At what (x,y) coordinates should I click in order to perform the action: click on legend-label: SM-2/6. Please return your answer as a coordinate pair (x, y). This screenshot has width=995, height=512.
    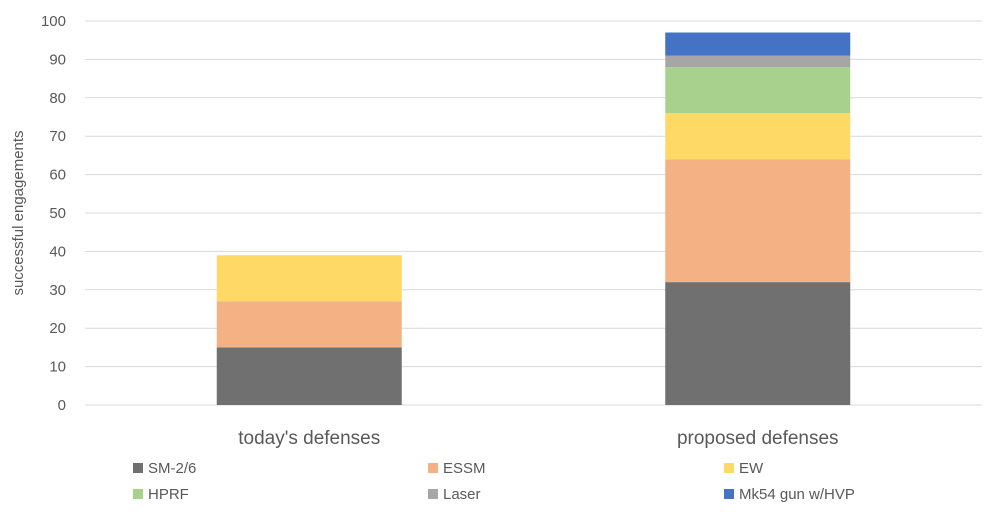
    Looking at the image, I should click on (172, 468).